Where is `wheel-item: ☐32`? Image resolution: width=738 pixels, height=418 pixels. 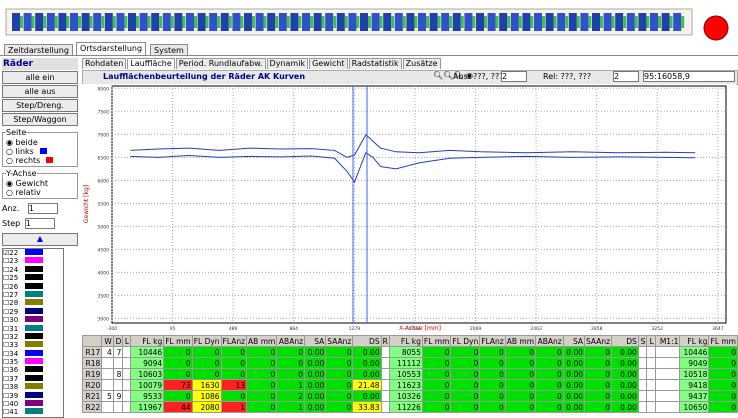 wheel-item: ☐32 is located at coordinates (33, 336).